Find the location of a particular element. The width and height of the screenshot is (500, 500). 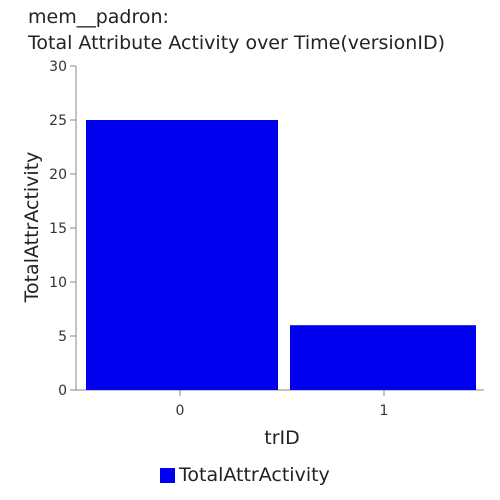

y-axis-label: TotalAttrActivity is located at coordinates (32, 228).